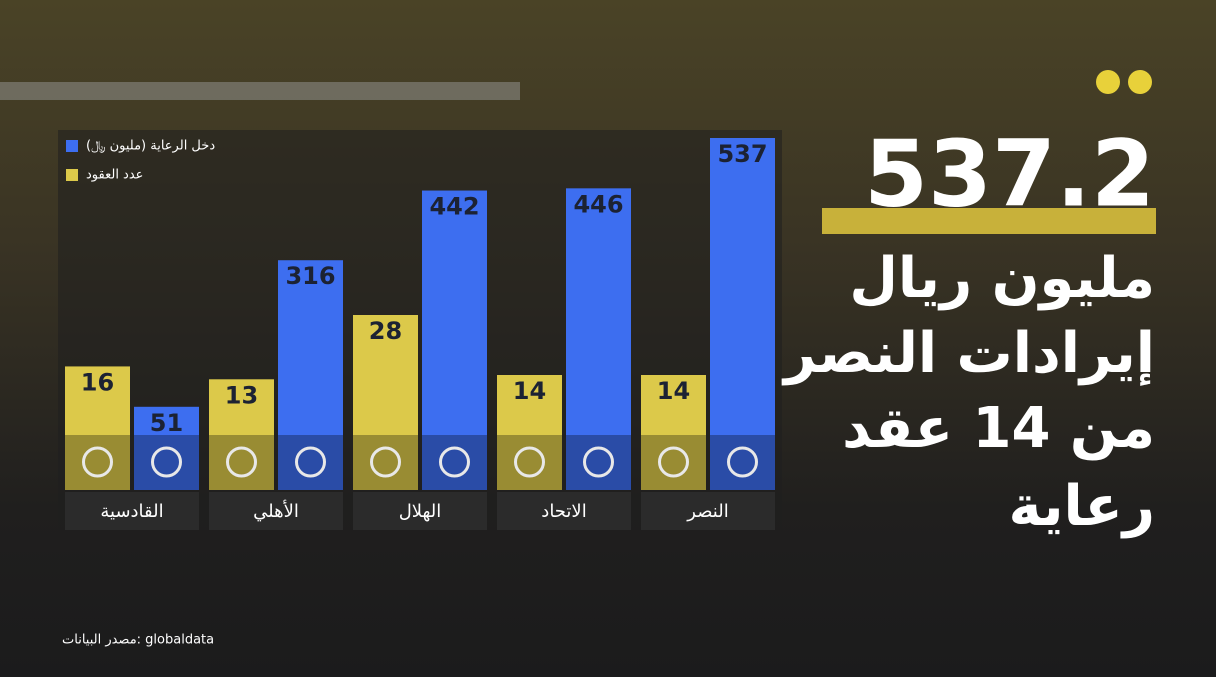 This screenshot has width=1216, height=677. What do you see at coordinates (310, 276) in the screenshot?
I see `value-label: 316` at bounding box center [310, 276].